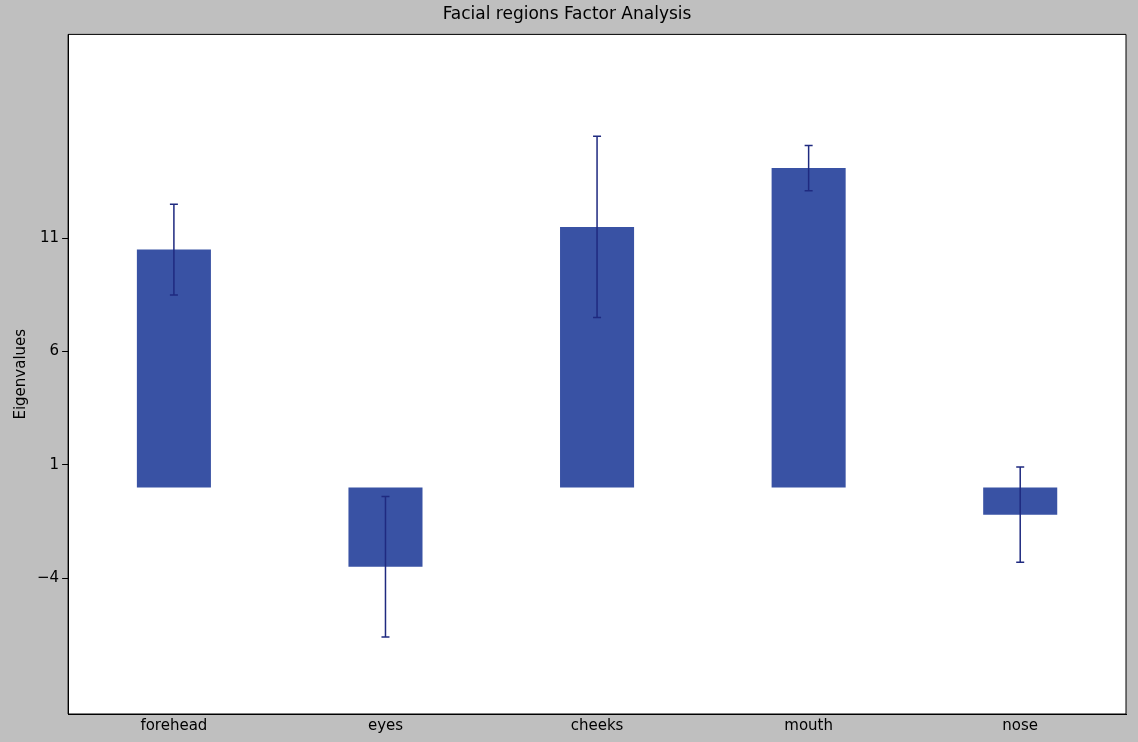  I want to click on x-tick-label: eyes, so click(385, 724).